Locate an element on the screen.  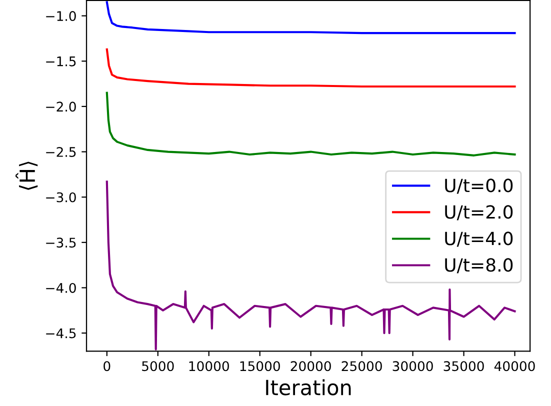
x-tick-label: 30000 is located at coordinates (412, 366).